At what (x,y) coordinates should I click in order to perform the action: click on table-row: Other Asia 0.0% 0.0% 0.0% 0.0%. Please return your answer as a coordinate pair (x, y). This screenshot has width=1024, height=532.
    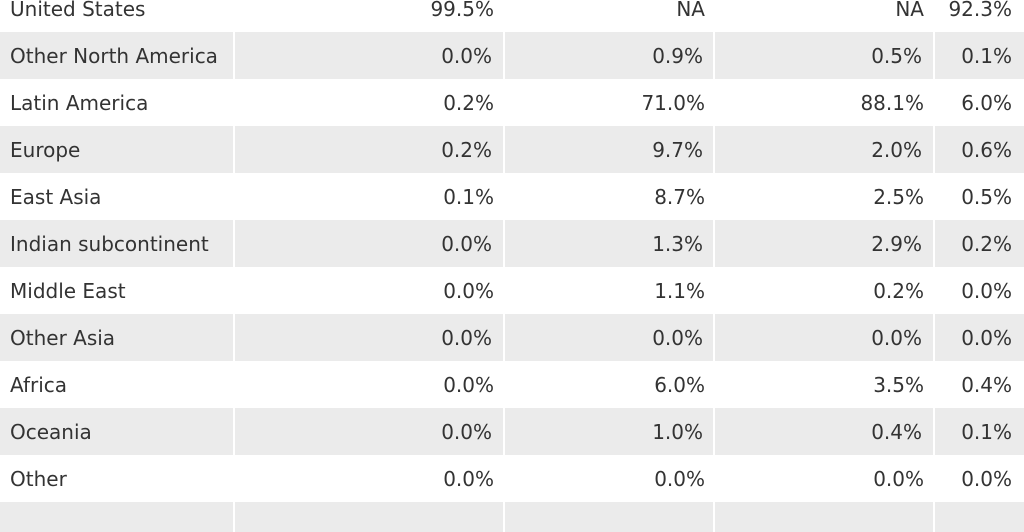
    Looking at the image, I should click on (512, 337).